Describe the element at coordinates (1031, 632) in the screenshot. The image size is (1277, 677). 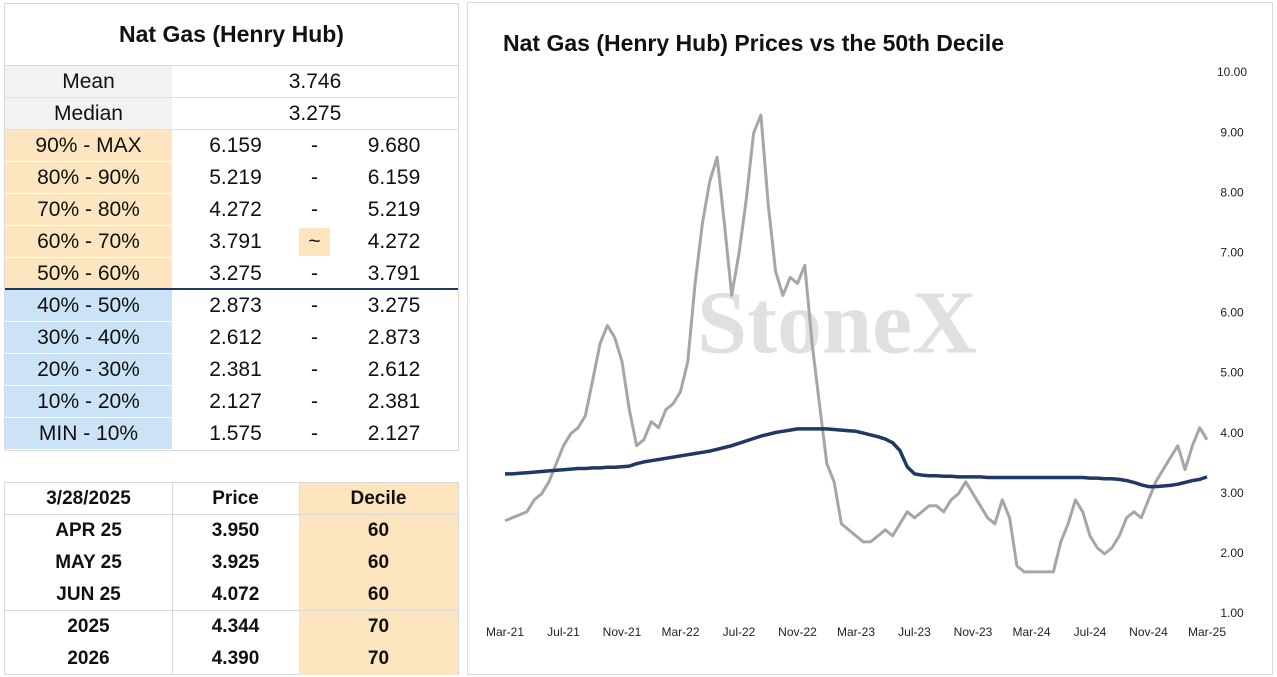
I see `x-tick-label: Mar-24` at that location.